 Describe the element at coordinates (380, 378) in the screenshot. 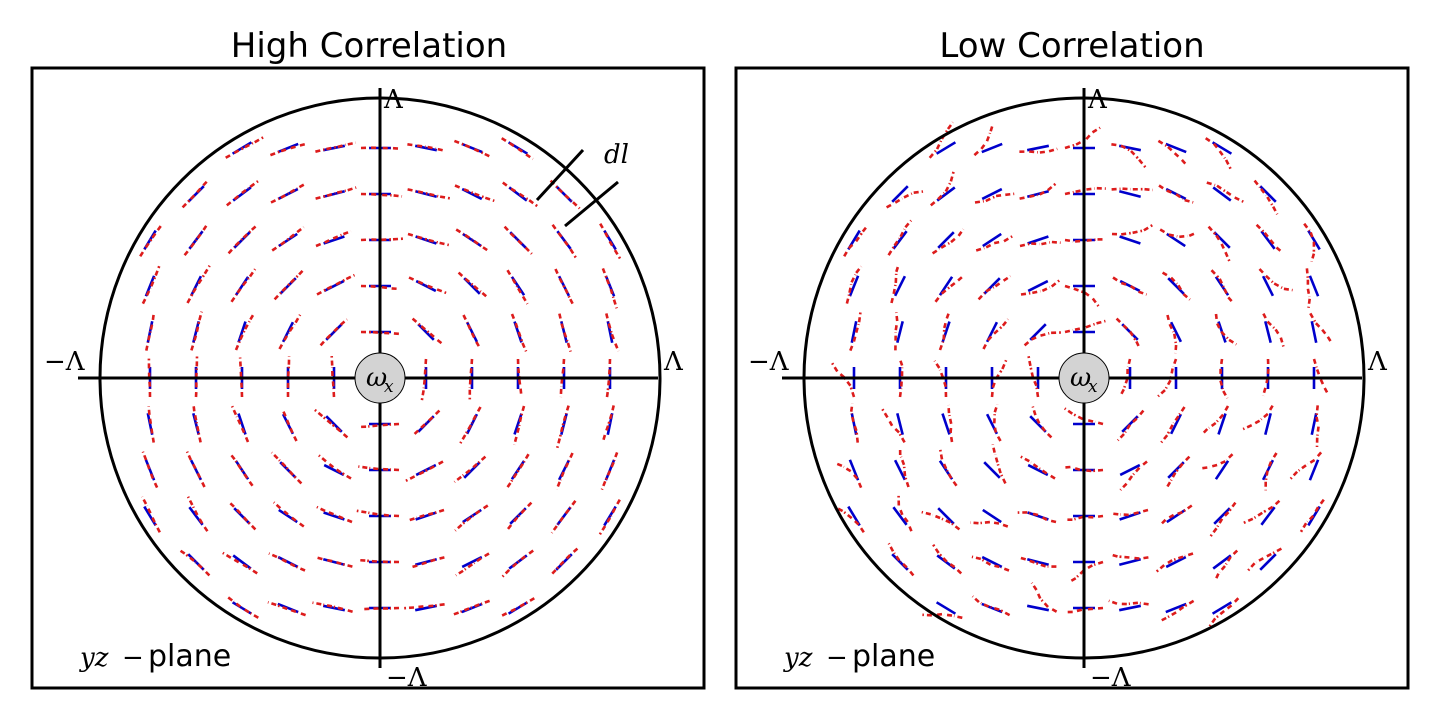

I see `vorticity-center-disk` at that location.